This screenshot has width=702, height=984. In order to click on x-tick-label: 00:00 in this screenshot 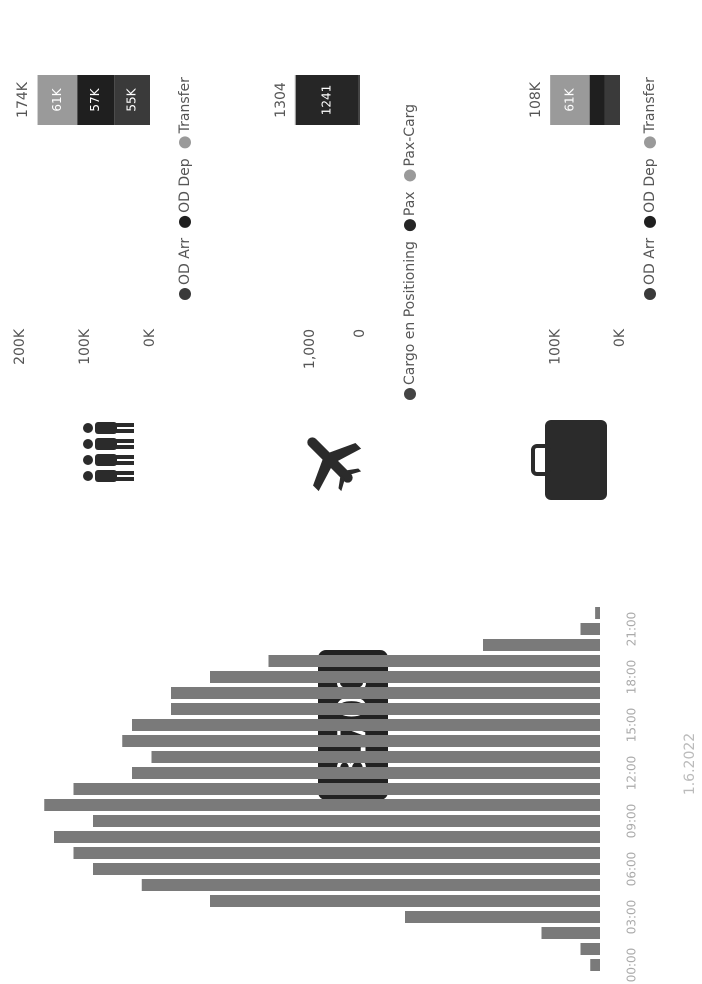, I will do `click(632, 965)`.